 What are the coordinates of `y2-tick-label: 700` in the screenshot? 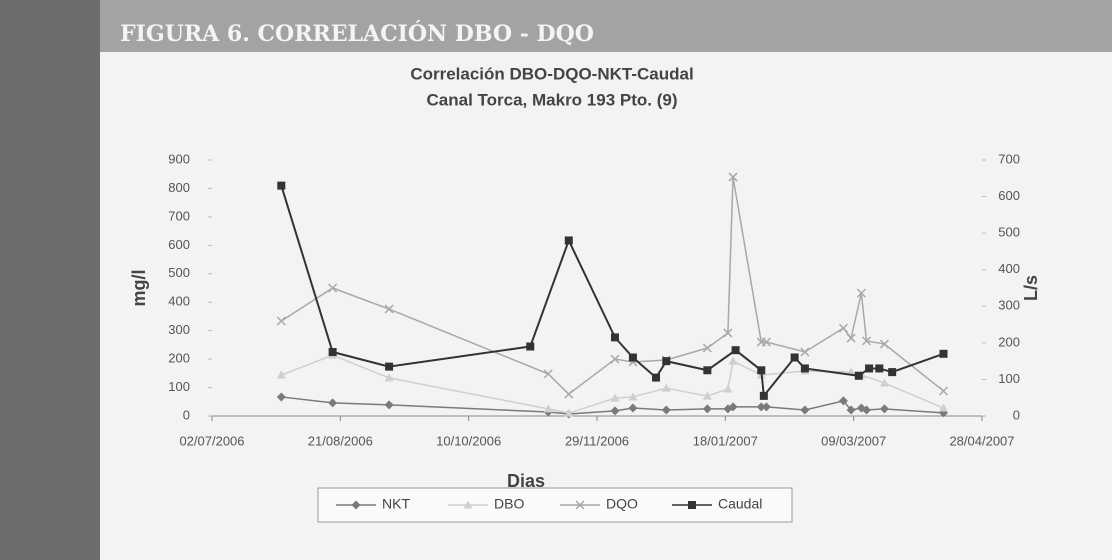 It's located at (1009, 158).